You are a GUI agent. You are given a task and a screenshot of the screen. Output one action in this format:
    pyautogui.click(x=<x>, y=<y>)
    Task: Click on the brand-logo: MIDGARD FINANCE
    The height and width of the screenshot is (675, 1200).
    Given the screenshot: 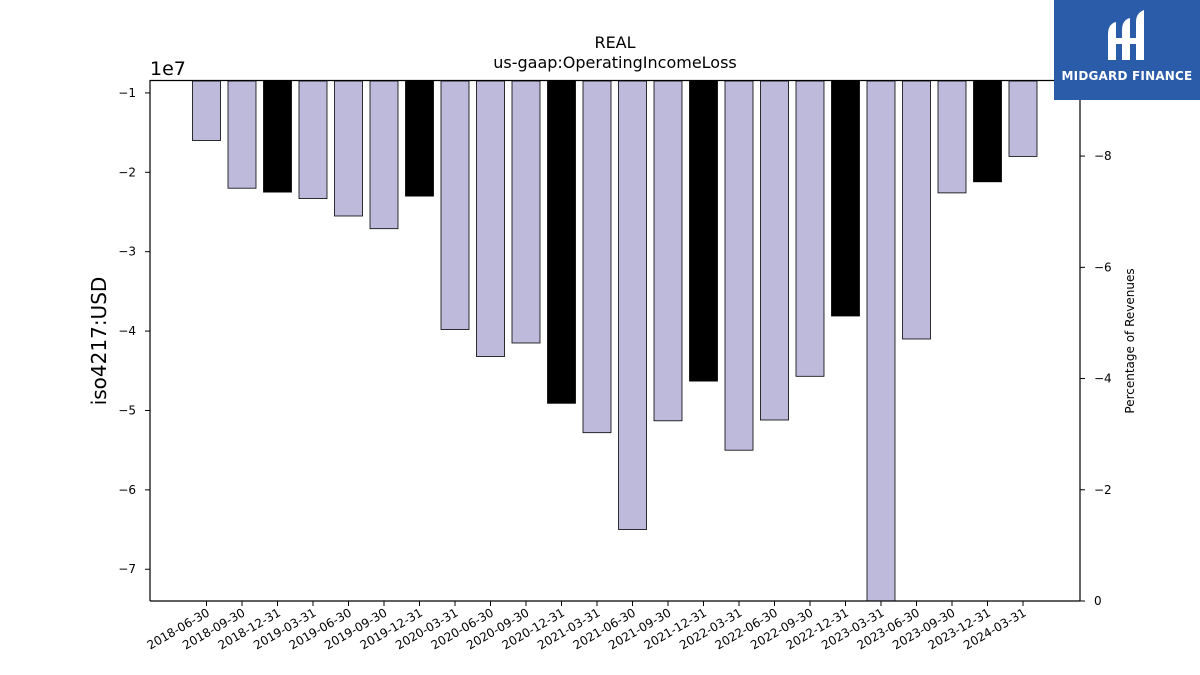 What is the action you would take?
    pyautogui.click(x=1127, y=50)
    